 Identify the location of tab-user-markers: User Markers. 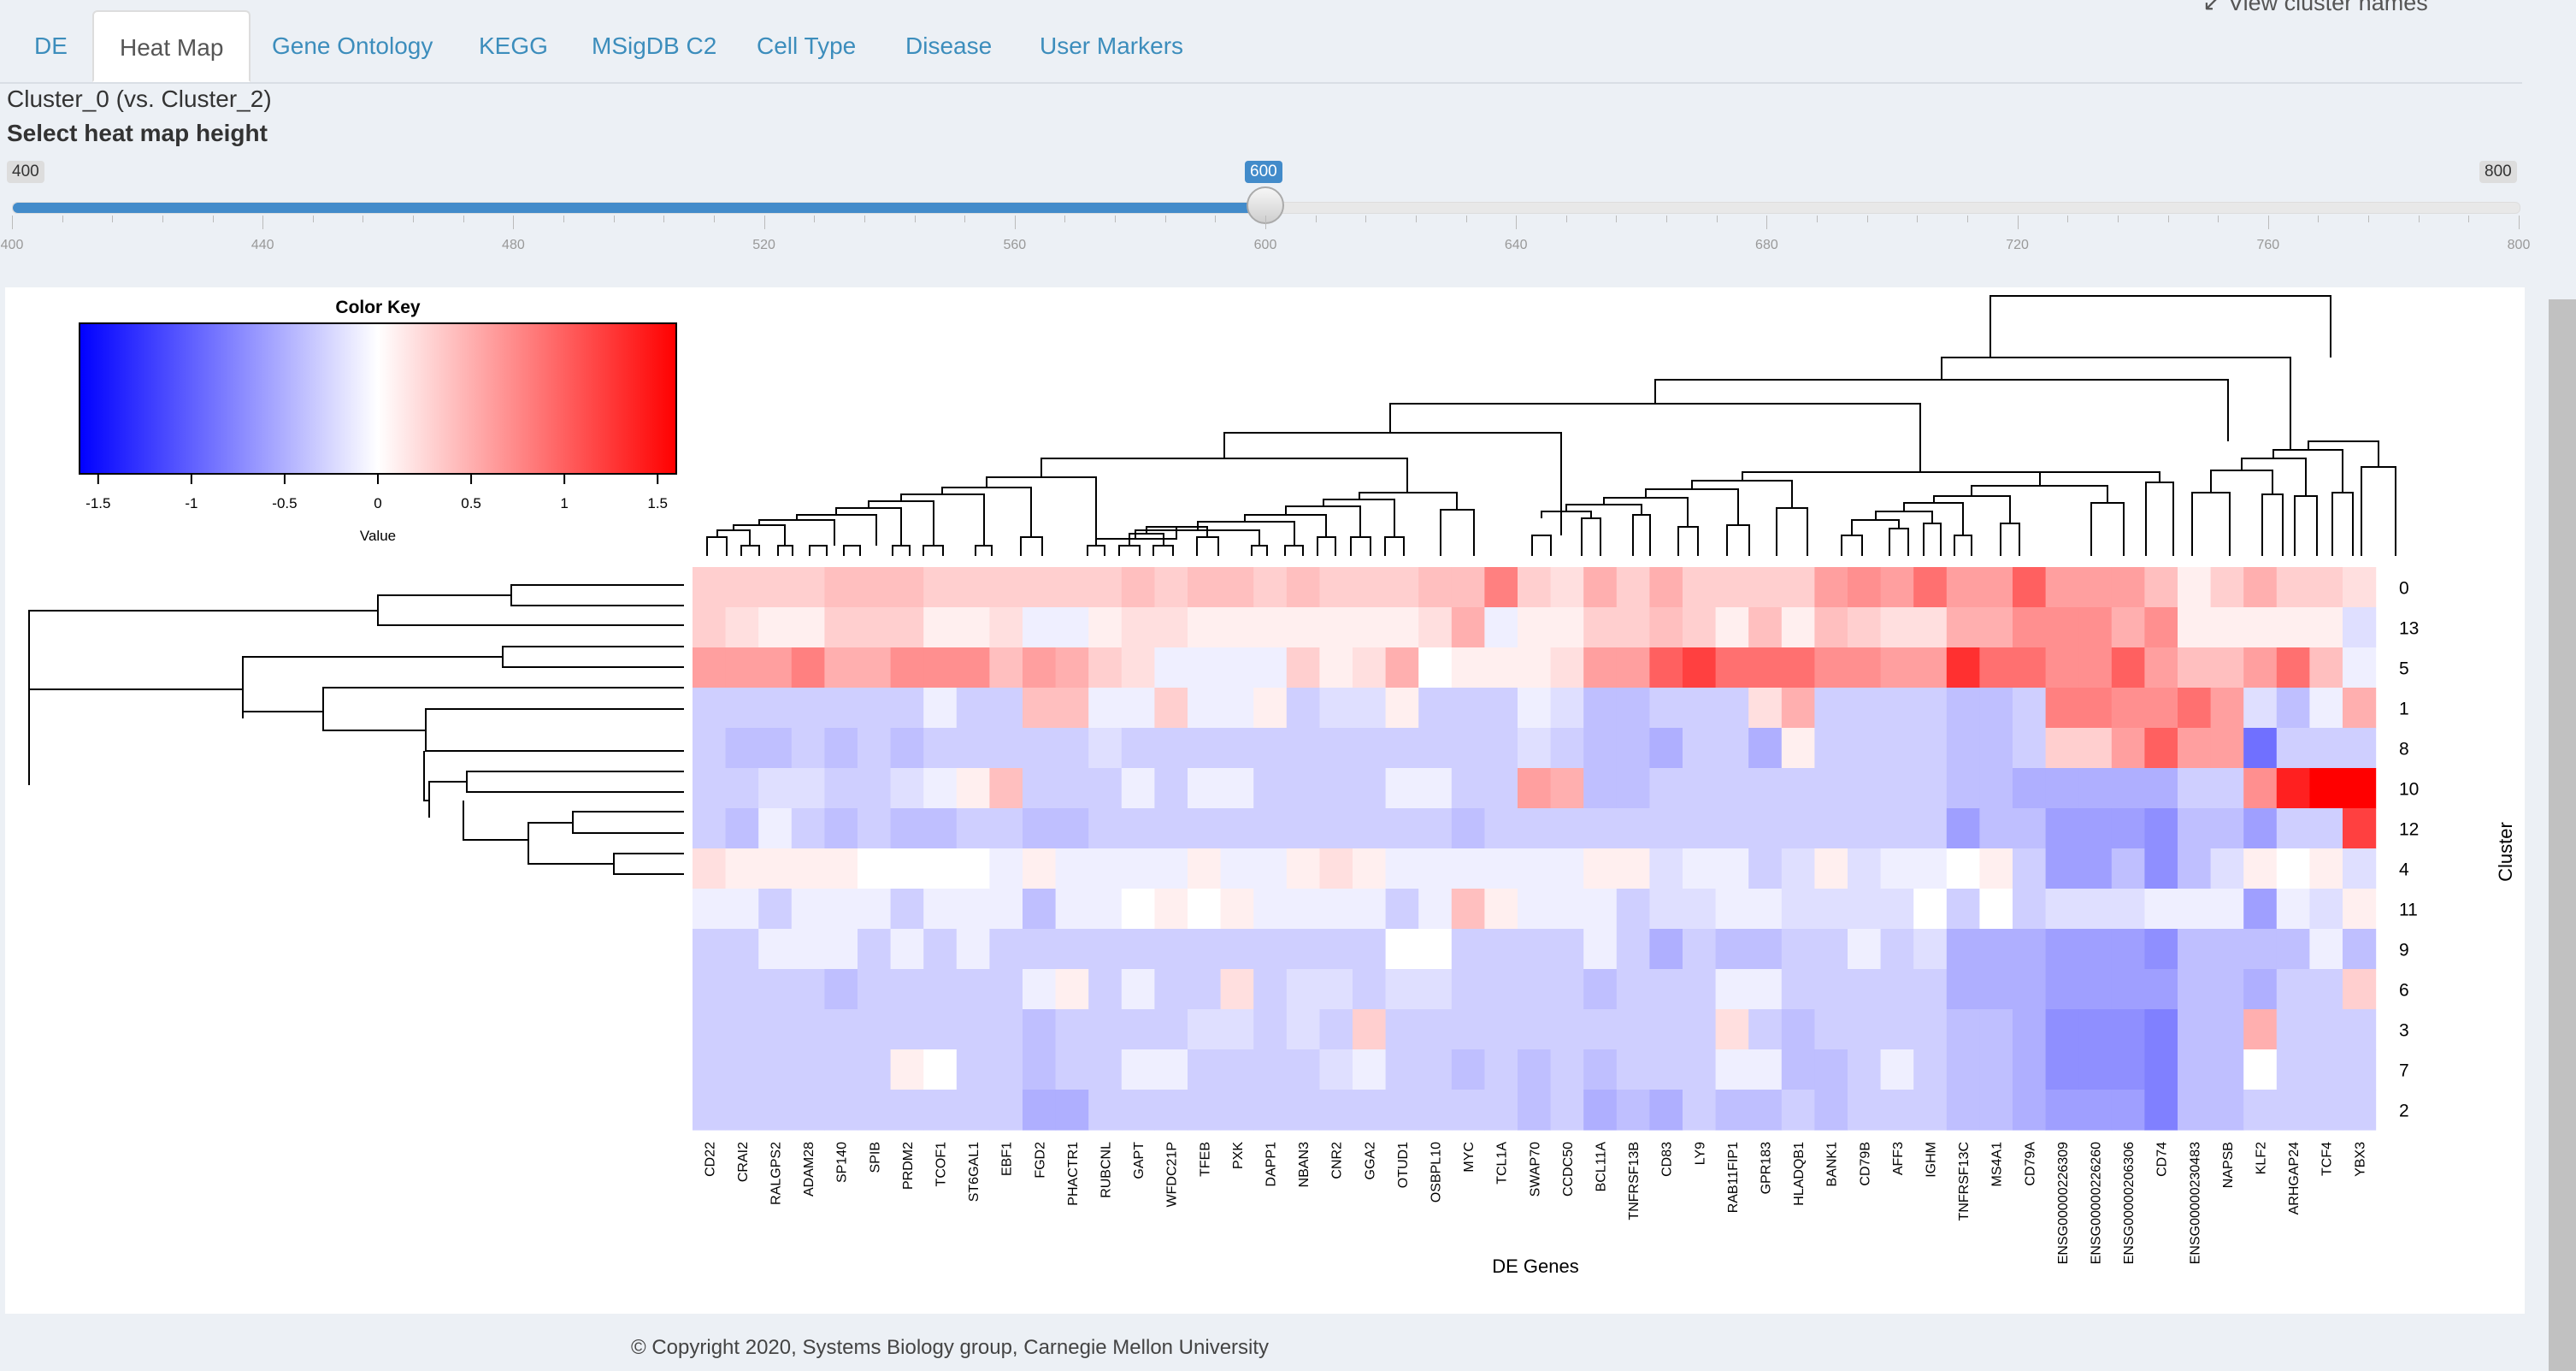
(1112, 46).